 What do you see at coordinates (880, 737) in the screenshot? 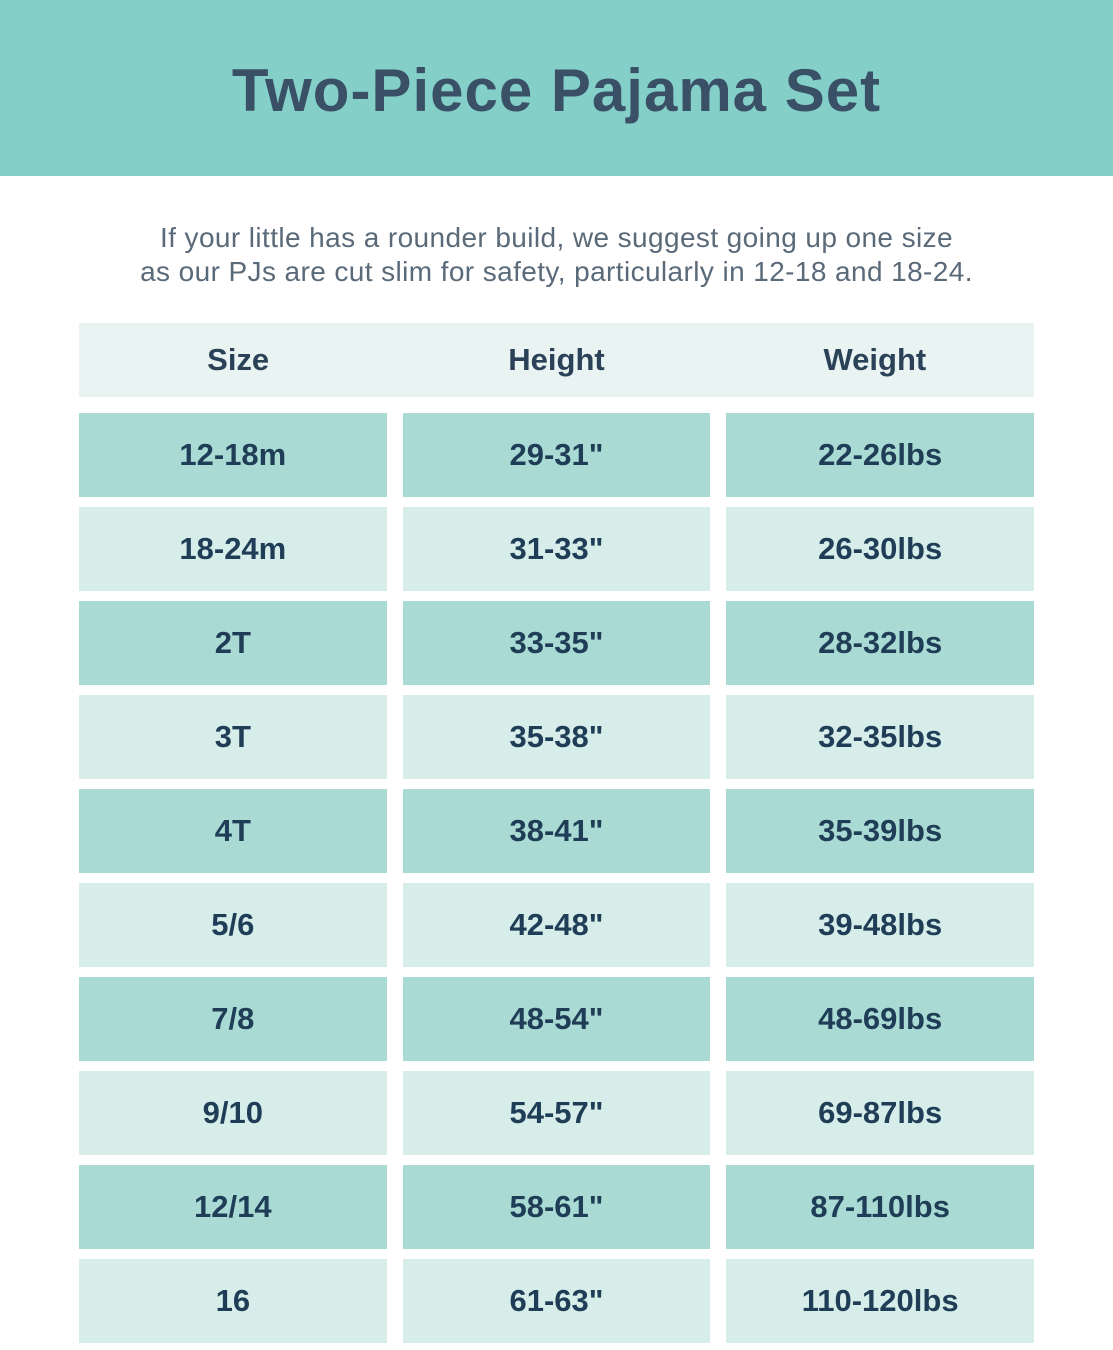
I see `table-cell: 32-35lbs` at bounding box center [880, 737].